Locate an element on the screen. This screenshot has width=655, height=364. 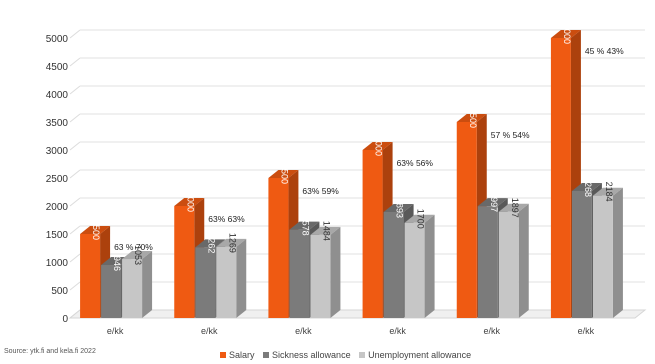
bar-value-label: 2500 is located at coordinates (284, 174).